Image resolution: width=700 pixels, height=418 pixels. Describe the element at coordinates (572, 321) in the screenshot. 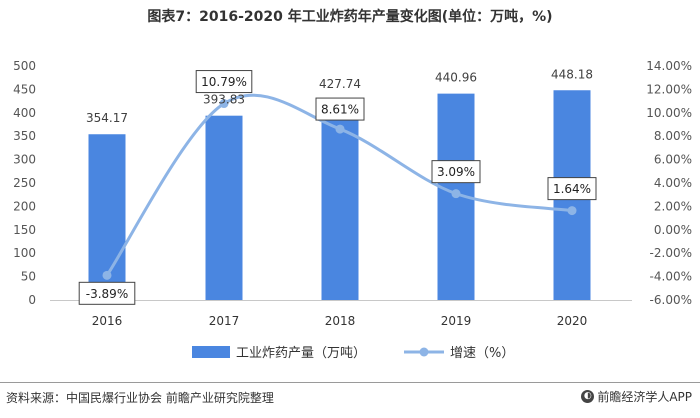

I see `x-axis-tick-label: 2020` at that location.